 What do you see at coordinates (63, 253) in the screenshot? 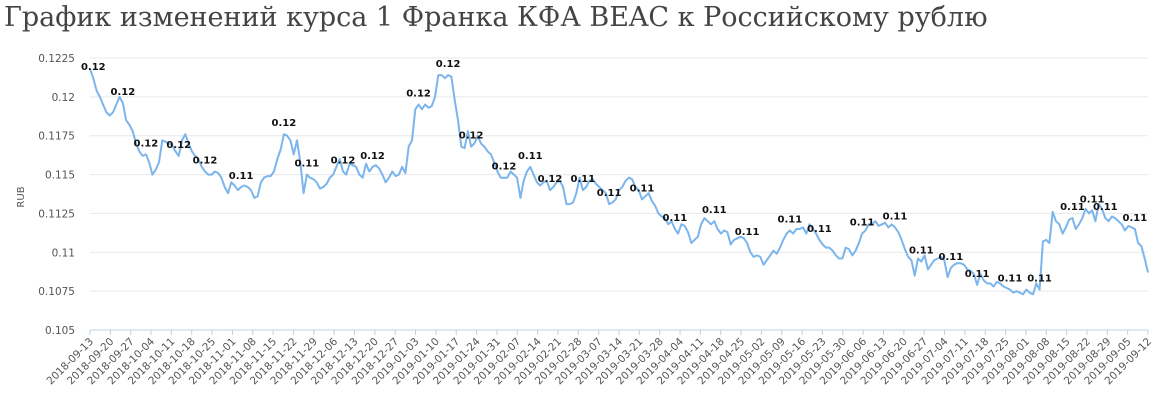
I see `y-tick-label: 0.11` at bounding box center [63, 253].